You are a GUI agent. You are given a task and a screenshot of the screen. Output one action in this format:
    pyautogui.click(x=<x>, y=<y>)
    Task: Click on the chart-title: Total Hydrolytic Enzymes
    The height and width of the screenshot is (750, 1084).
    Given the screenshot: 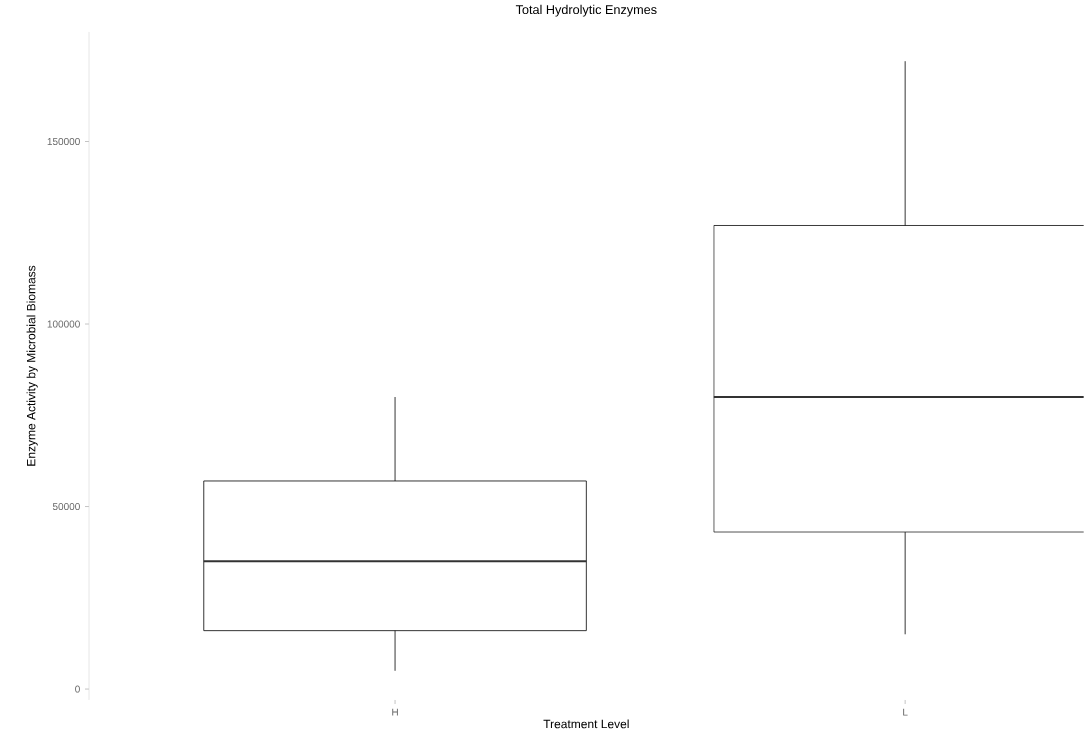 What is the action you would take?
    pyautogui.click(x=586, y=10)
    